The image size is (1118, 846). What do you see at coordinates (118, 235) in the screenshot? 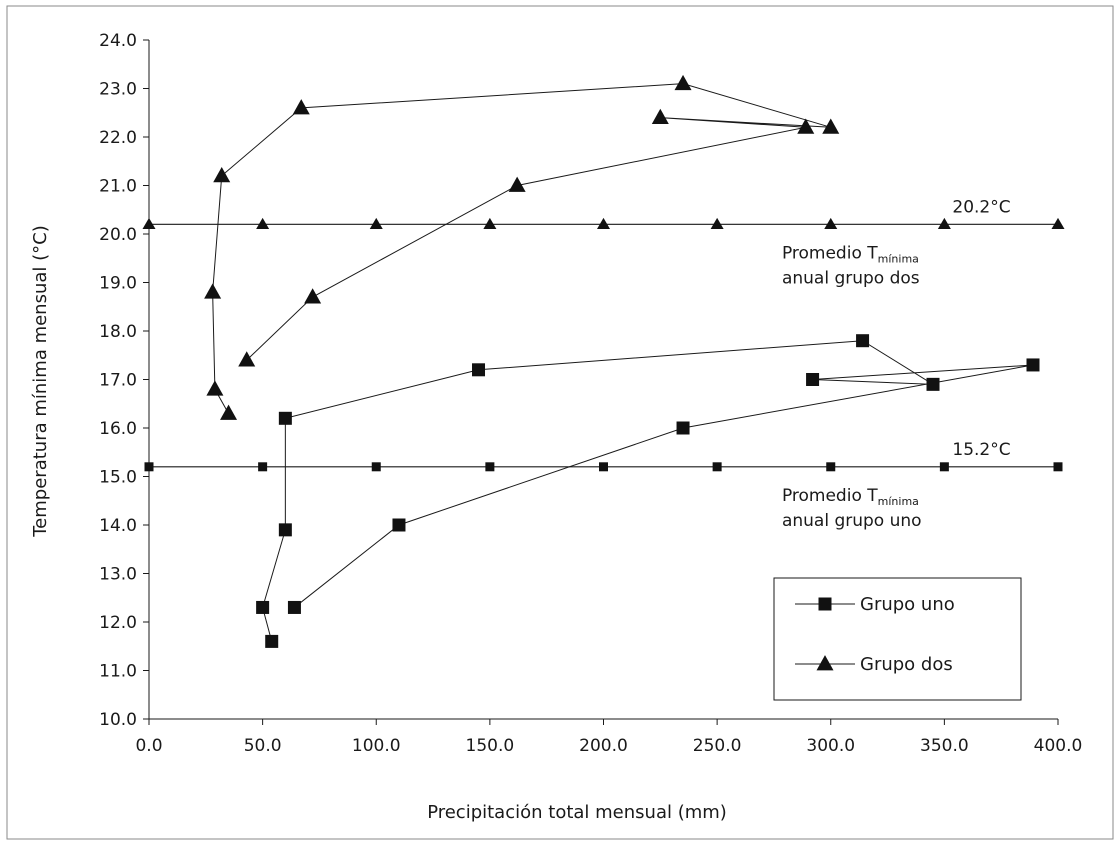
I see `y-tick-label: 20.0` at bounding box center [118, 235].